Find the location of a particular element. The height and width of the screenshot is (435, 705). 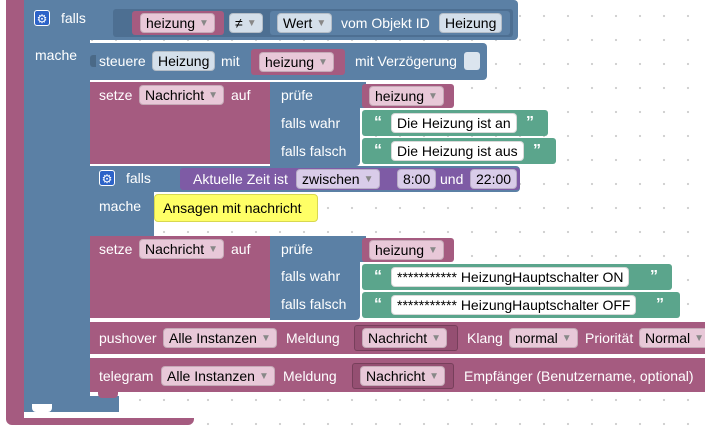

vom-objekt-label: vom Objekt ID is located at coordinates (385, 23).